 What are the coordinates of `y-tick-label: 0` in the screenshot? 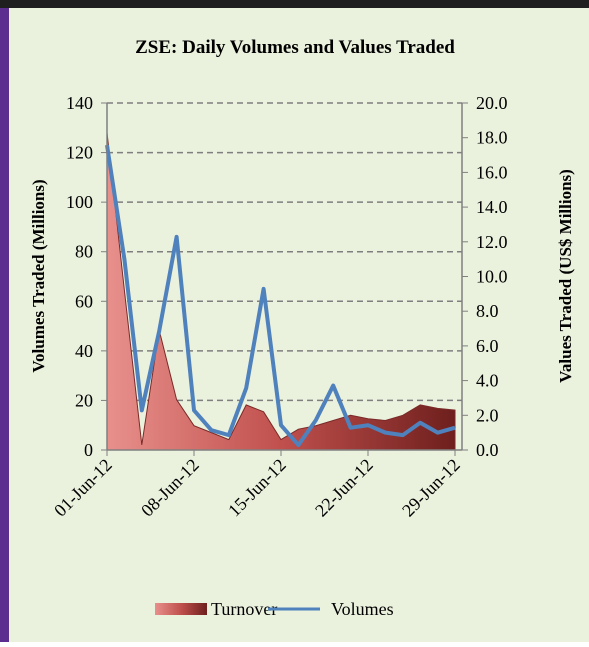 It's located at (88, 450).